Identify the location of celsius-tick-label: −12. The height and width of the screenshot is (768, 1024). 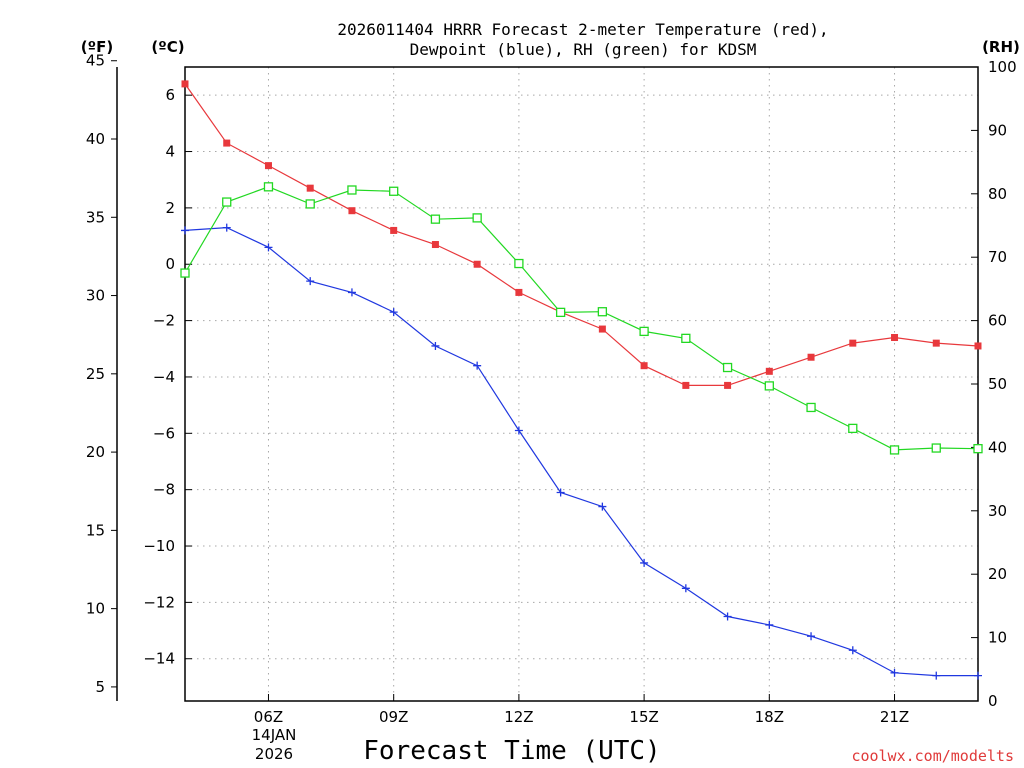
(159, 602).